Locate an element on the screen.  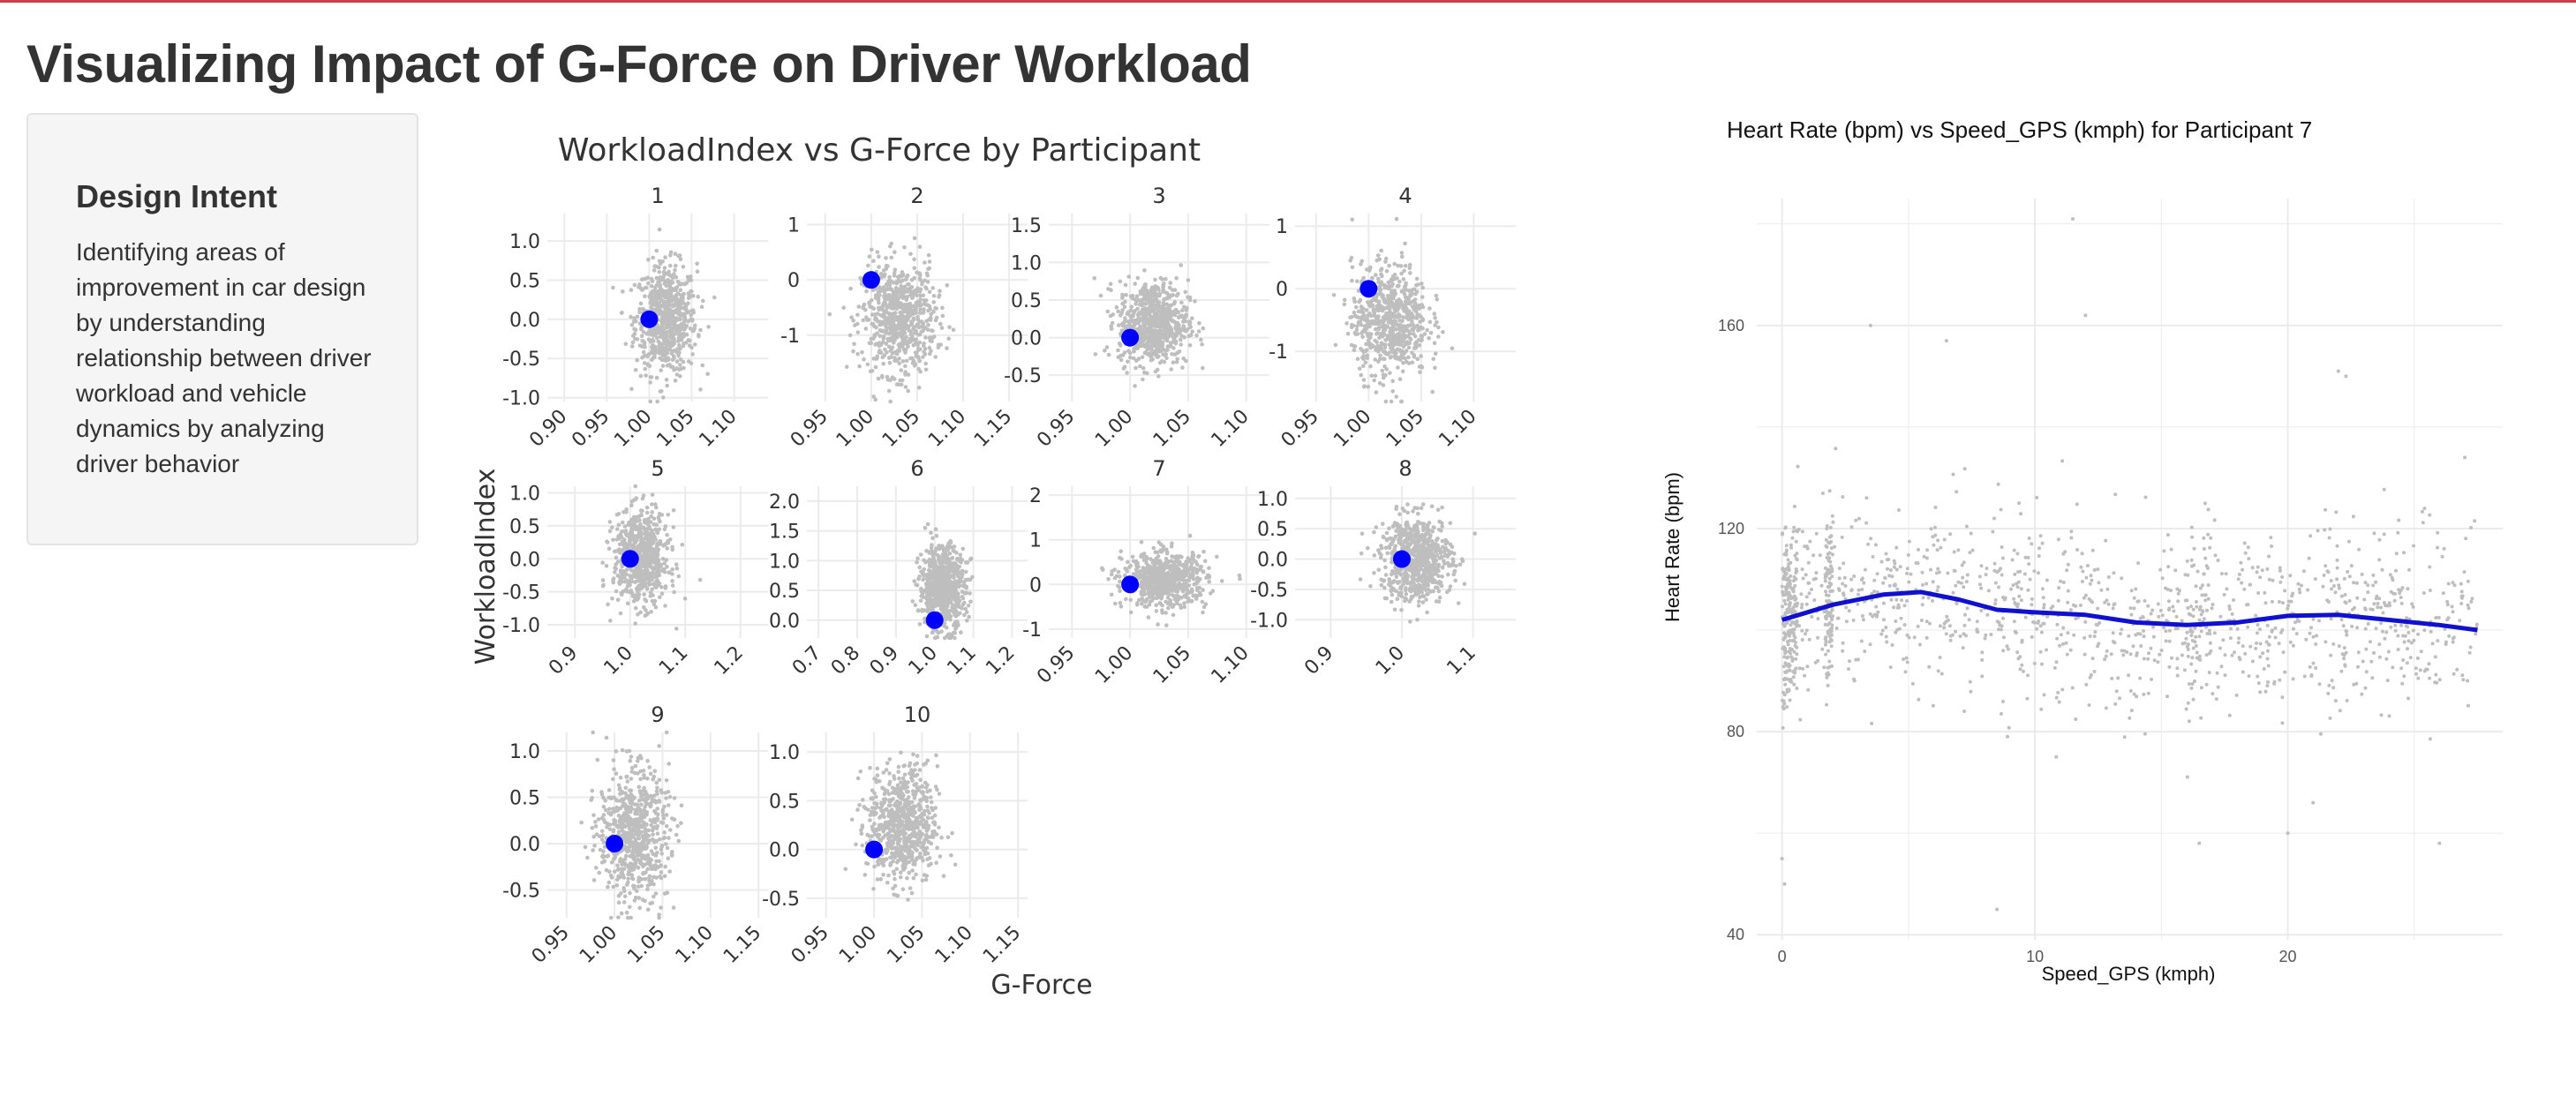
facet-x-tick-label: 1.0 is located at coordinates (619, 660).